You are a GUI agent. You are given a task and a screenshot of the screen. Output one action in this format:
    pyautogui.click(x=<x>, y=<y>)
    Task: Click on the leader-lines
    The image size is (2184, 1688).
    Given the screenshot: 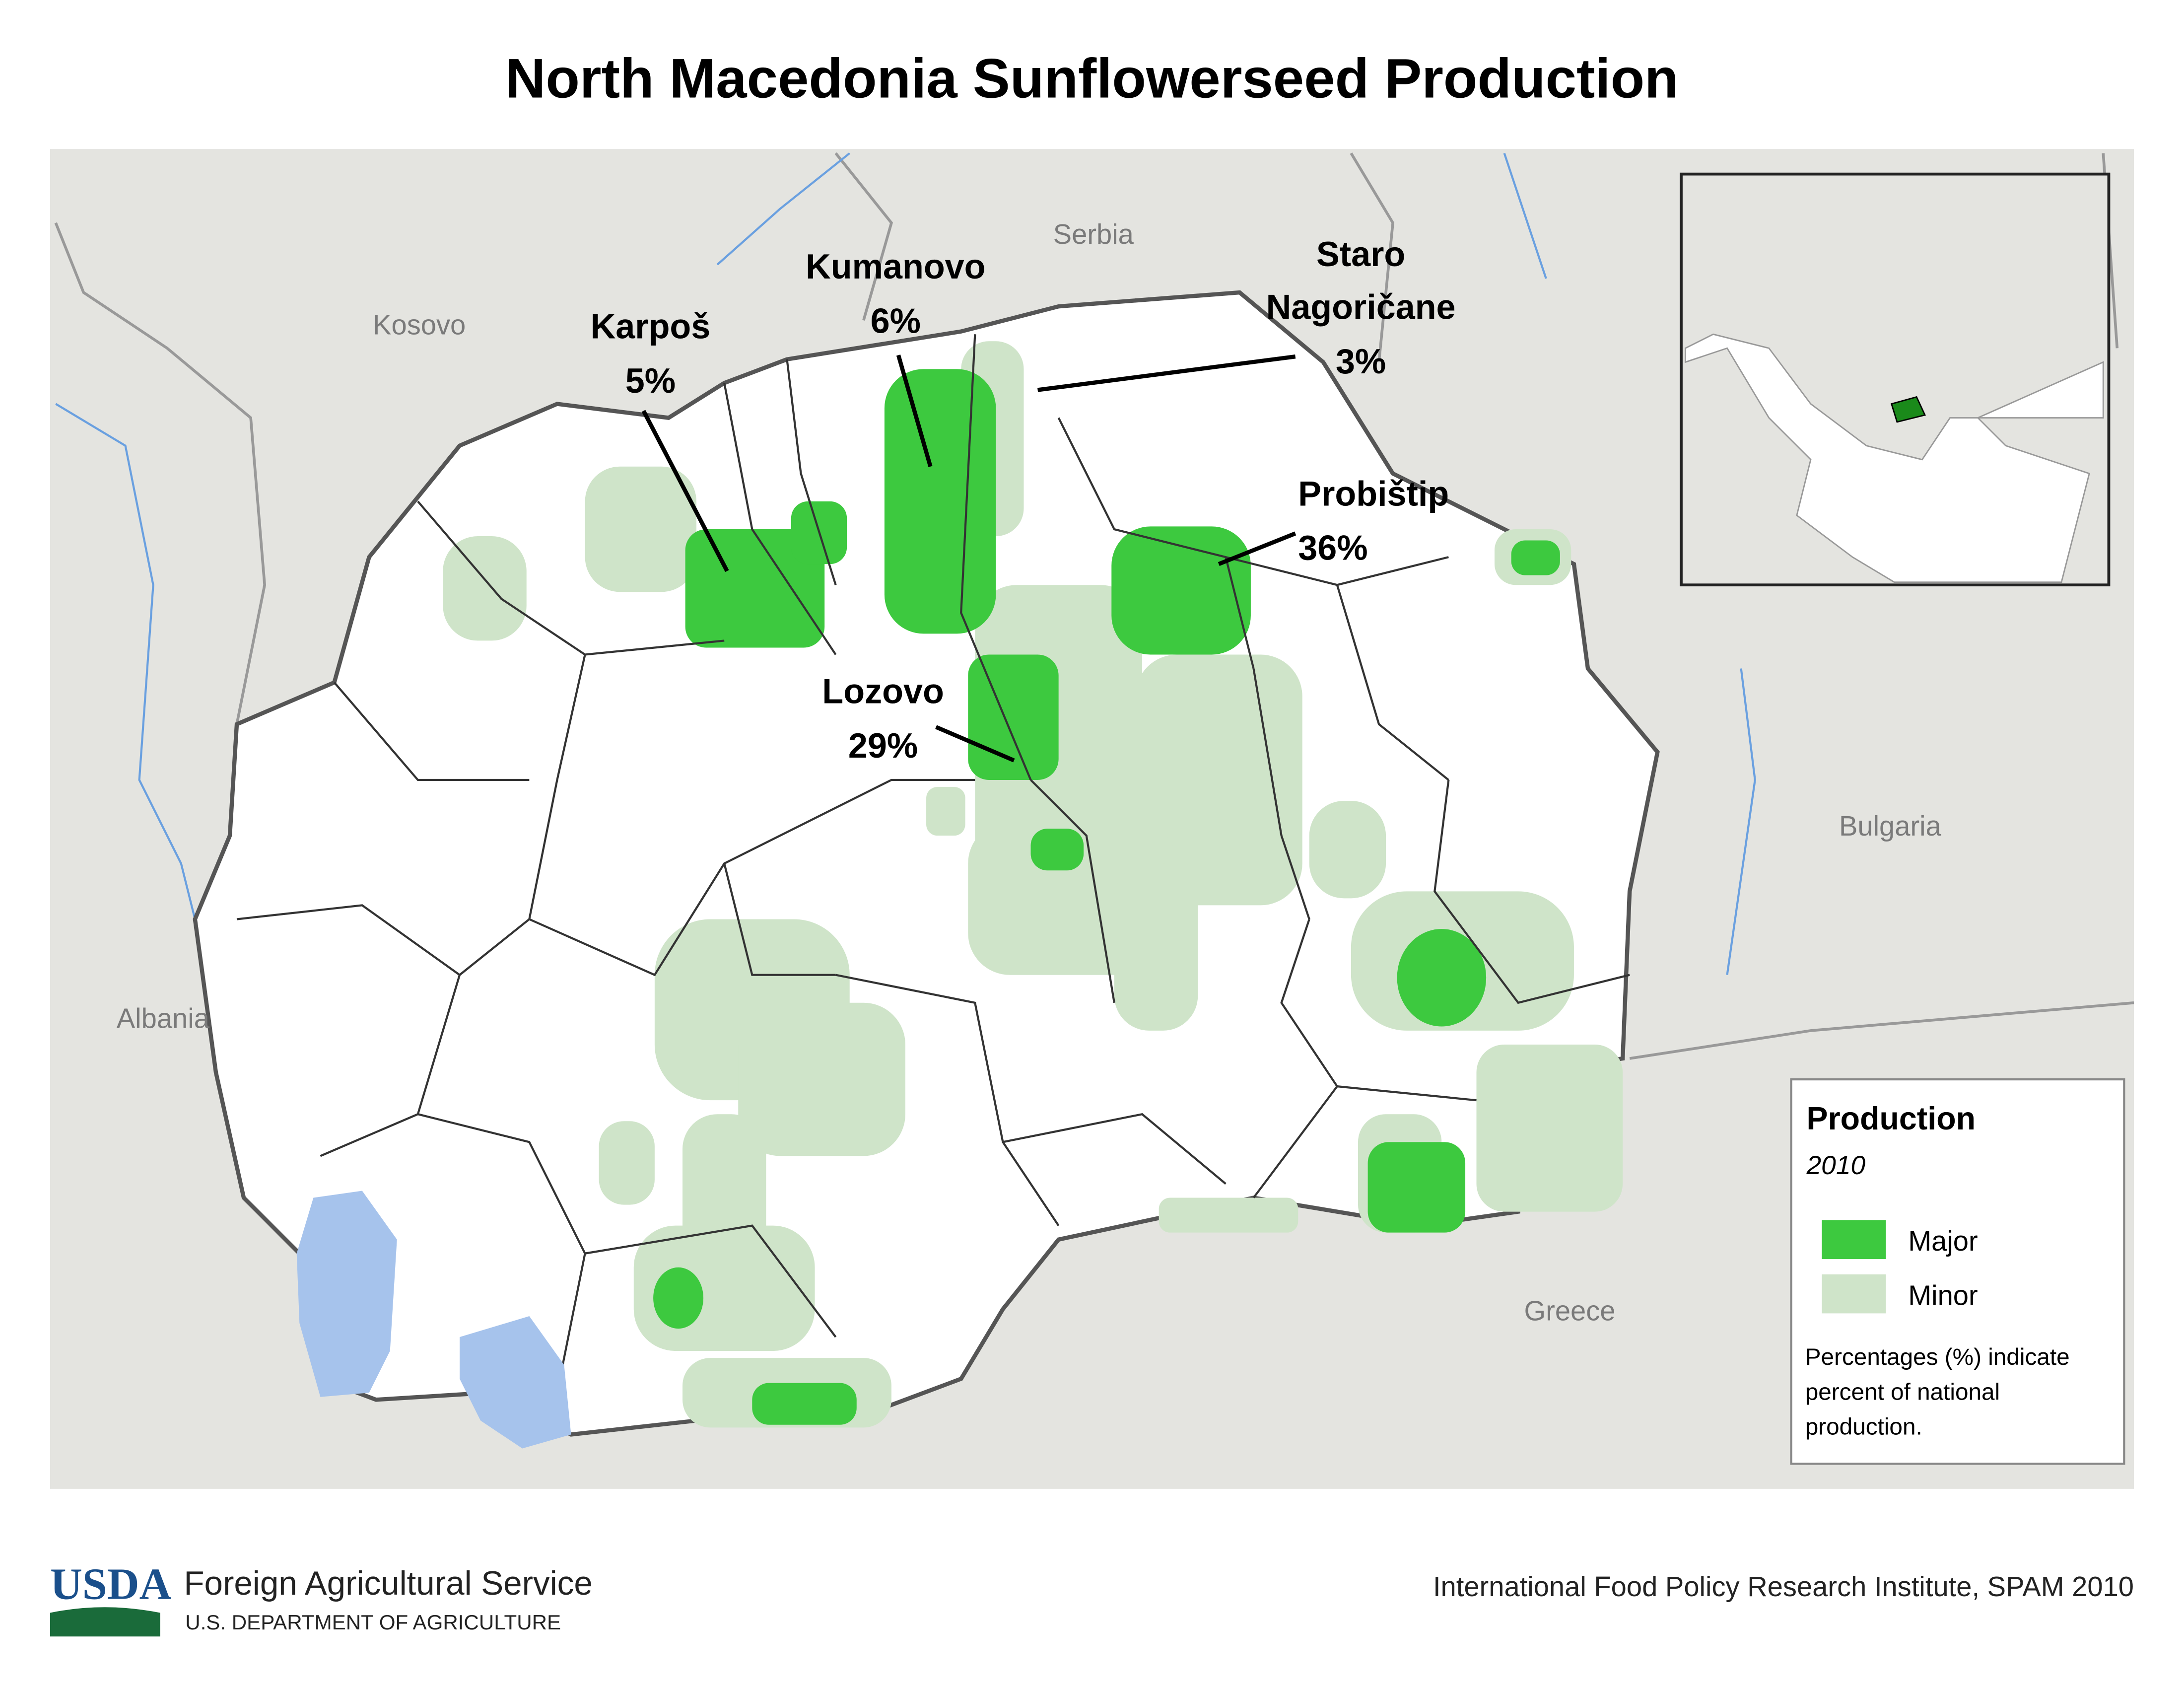 What is the action you would take?
    pyautogui.click(x=969, y=558)
    